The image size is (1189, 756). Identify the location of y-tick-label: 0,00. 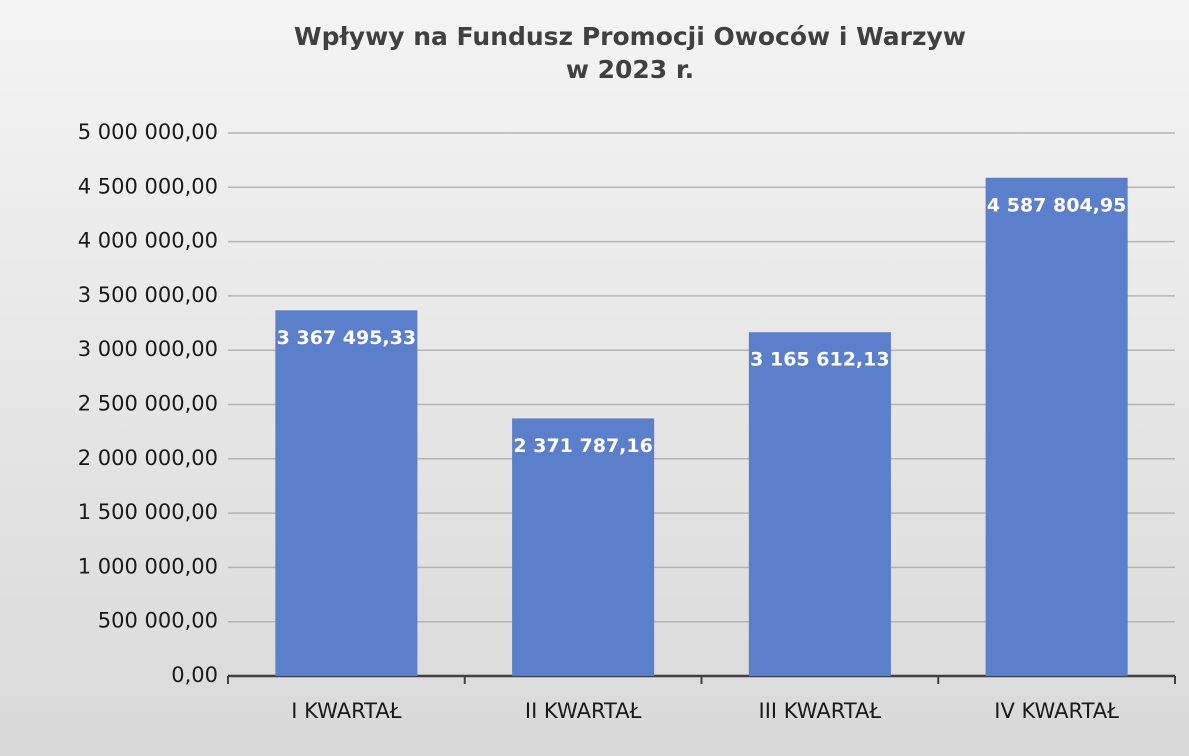
(194, 675).